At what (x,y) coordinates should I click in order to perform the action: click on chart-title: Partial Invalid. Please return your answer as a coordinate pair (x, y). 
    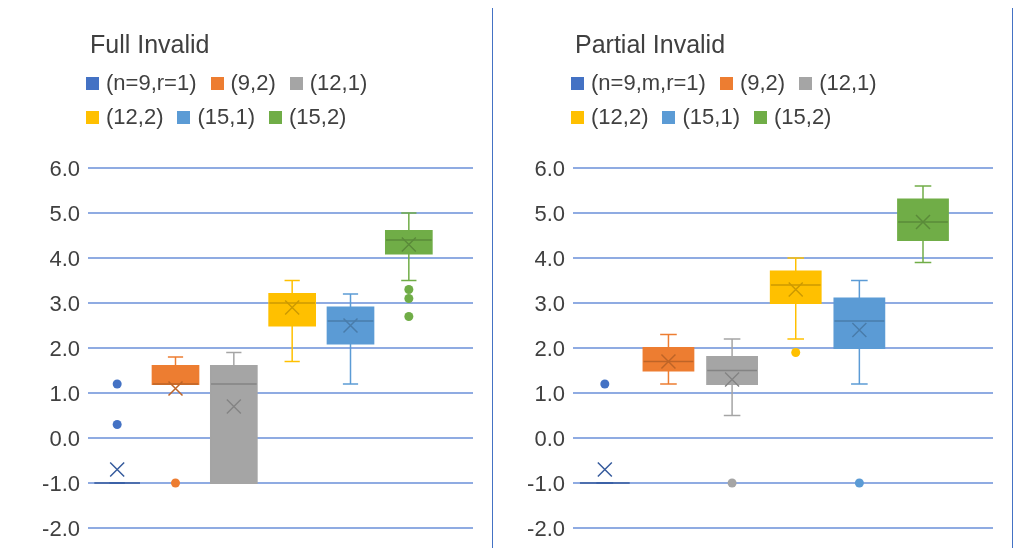
    Looking at the image, I should click on (650, 44).